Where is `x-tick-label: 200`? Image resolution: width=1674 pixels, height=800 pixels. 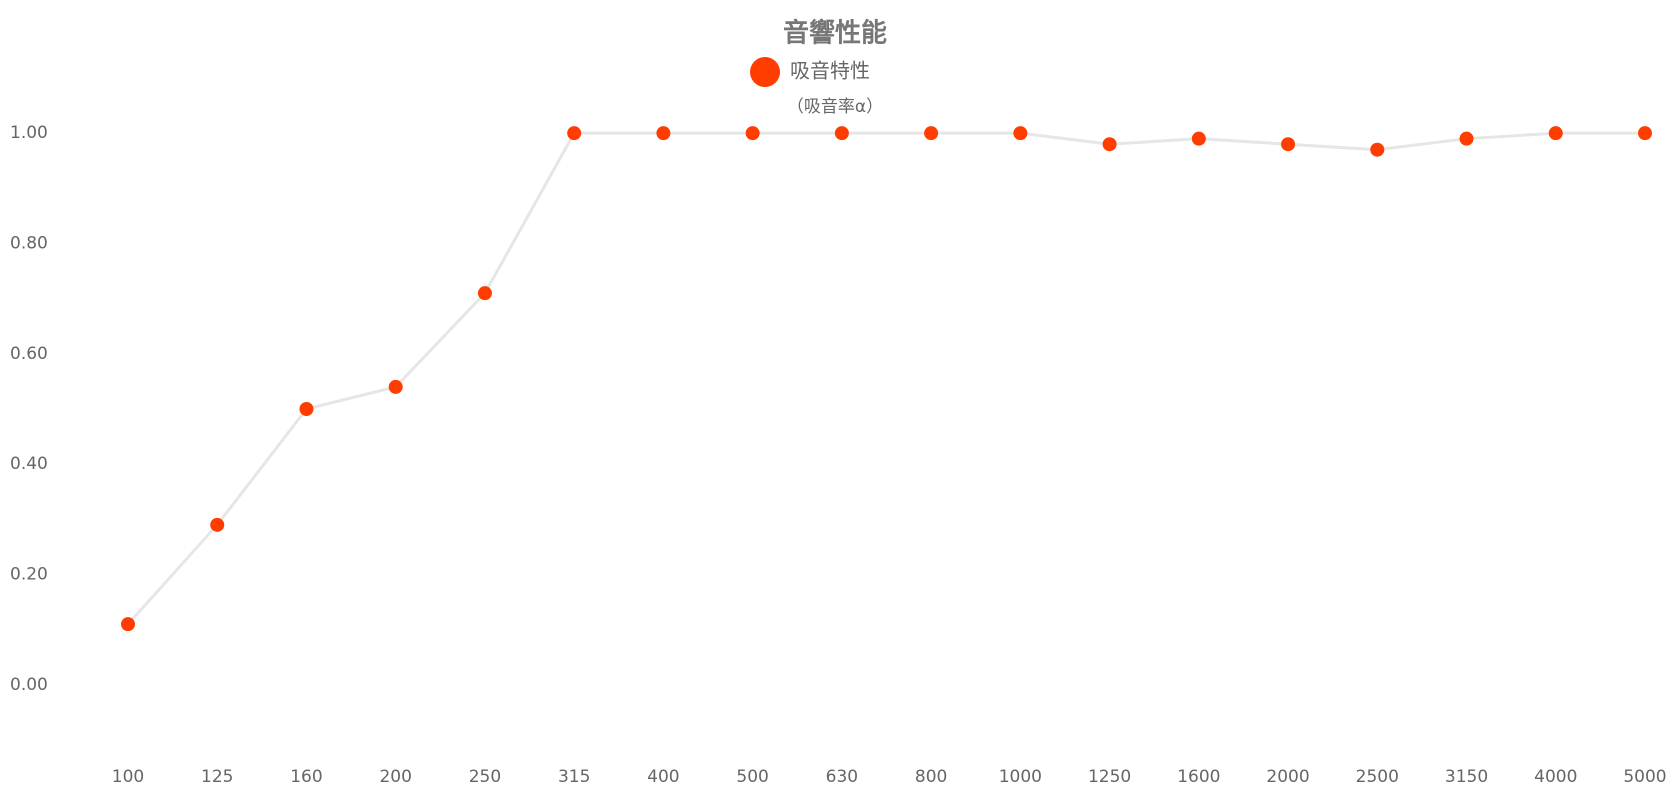
x-tick-label: 200 is located at coordinates (395, 777).